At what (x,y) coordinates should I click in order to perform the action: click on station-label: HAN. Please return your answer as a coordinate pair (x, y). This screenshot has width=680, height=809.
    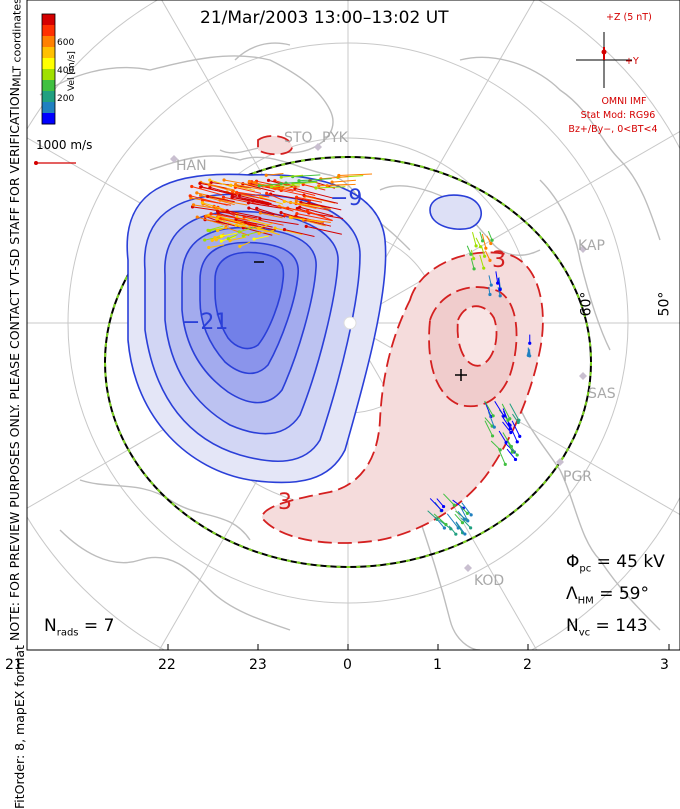
    Looking at the image, I should click on (191, 166).